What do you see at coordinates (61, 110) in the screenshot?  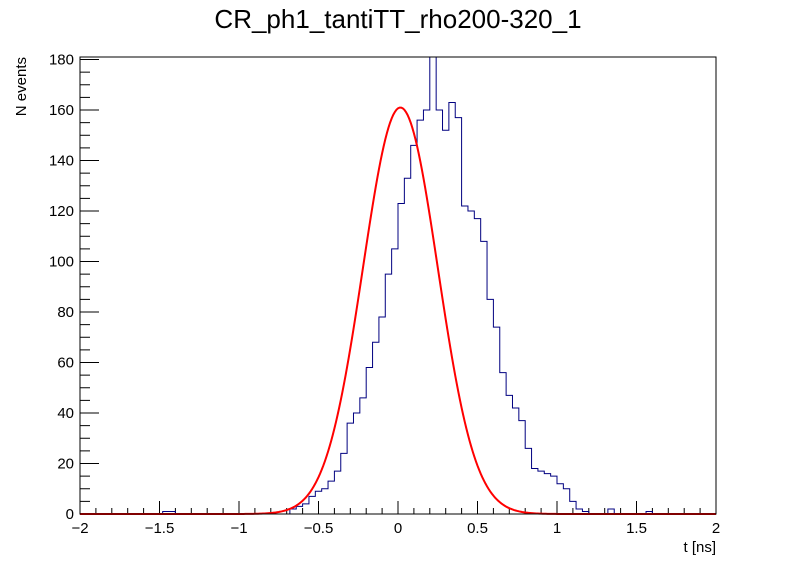 I see `y-tick-label: 160` at bounding box center [61, 110].